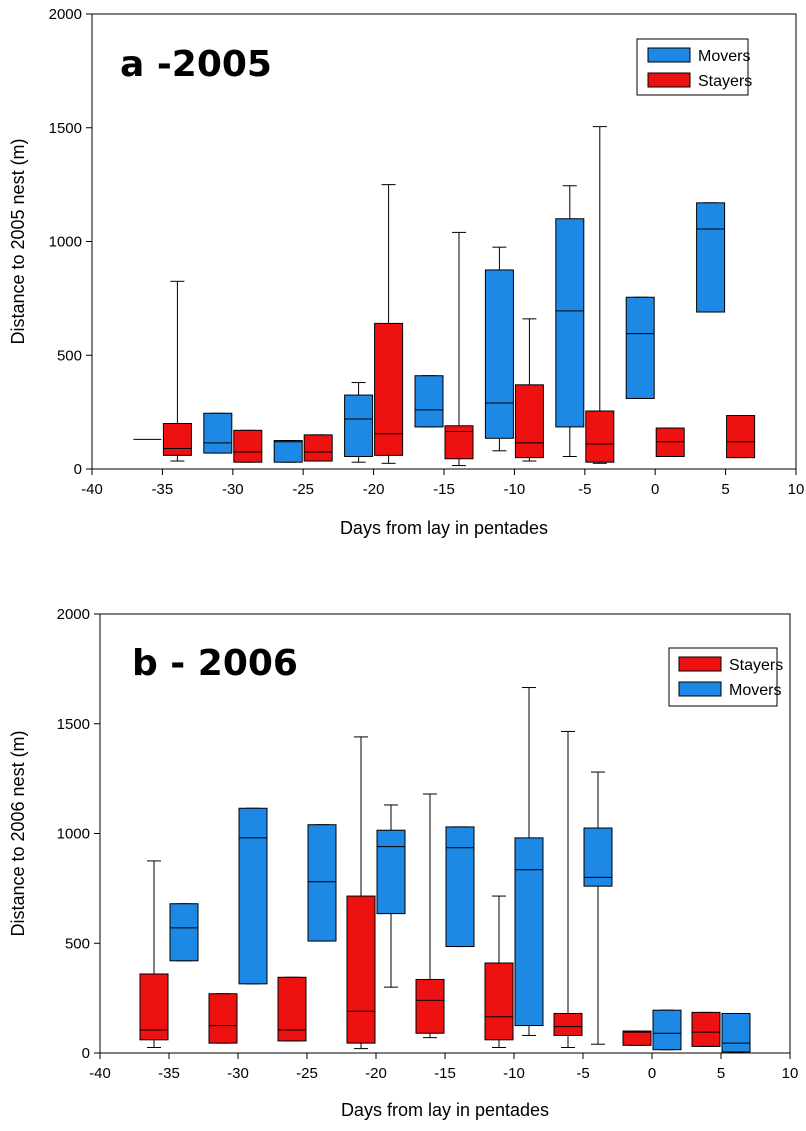  Describe the element at coordinates (196, 64) in the screenshot. I see `panel-title: a -2005` at that location.